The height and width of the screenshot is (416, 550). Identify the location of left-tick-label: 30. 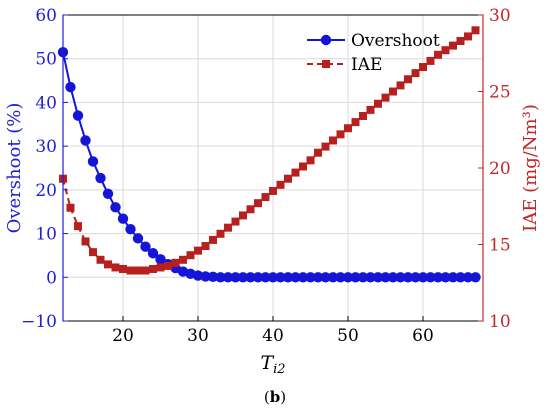
(46, 147).